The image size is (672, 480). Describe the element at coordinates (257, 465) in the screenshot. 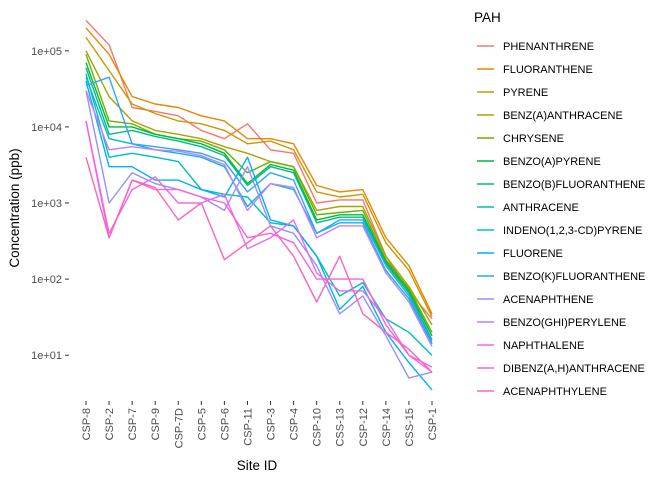

I see `x-axis-title: Site ID` at that location.